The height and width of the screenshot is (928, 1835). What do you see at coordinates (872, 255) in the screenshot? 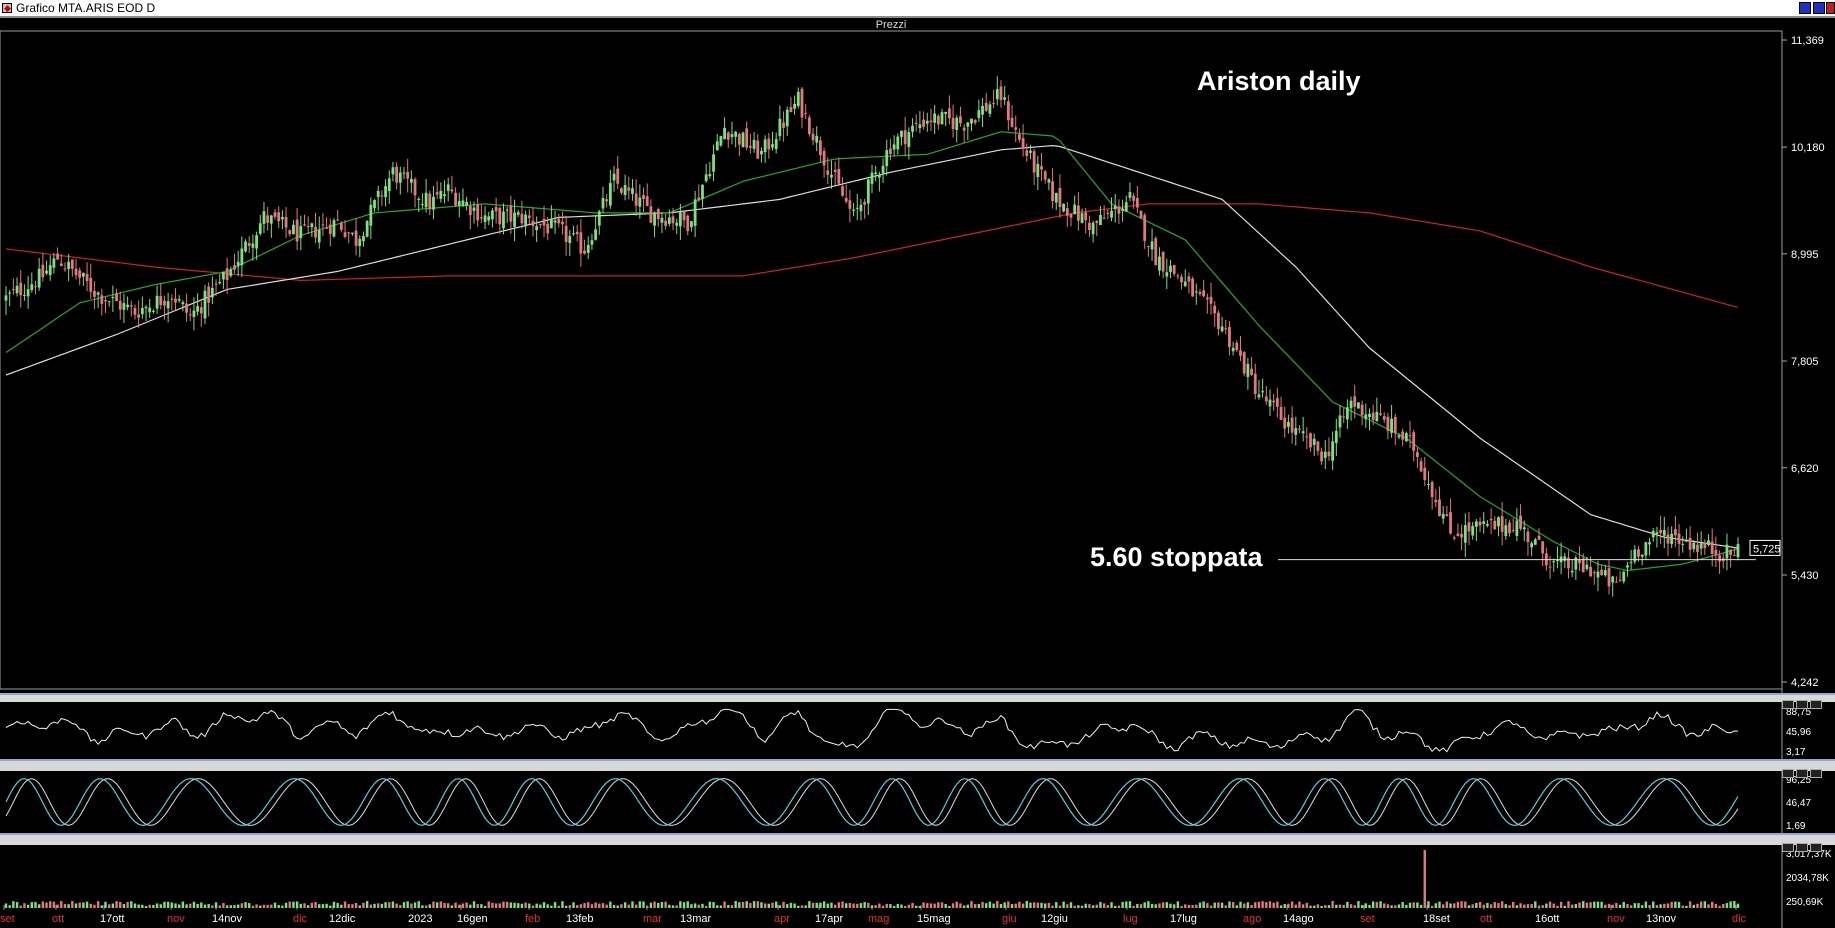
I see `ma-long-line` at bounding box center [872, 255].